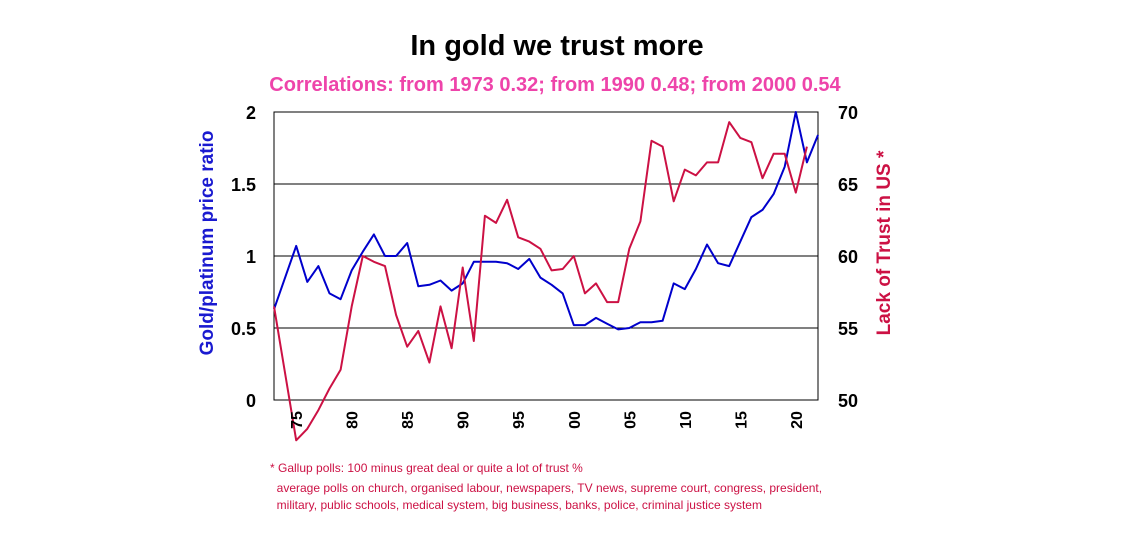 The image size is (1134, 551). Describe the element at coordinates (251, 401) in the screenshot. I see `left-tick-label: 0` at that location.